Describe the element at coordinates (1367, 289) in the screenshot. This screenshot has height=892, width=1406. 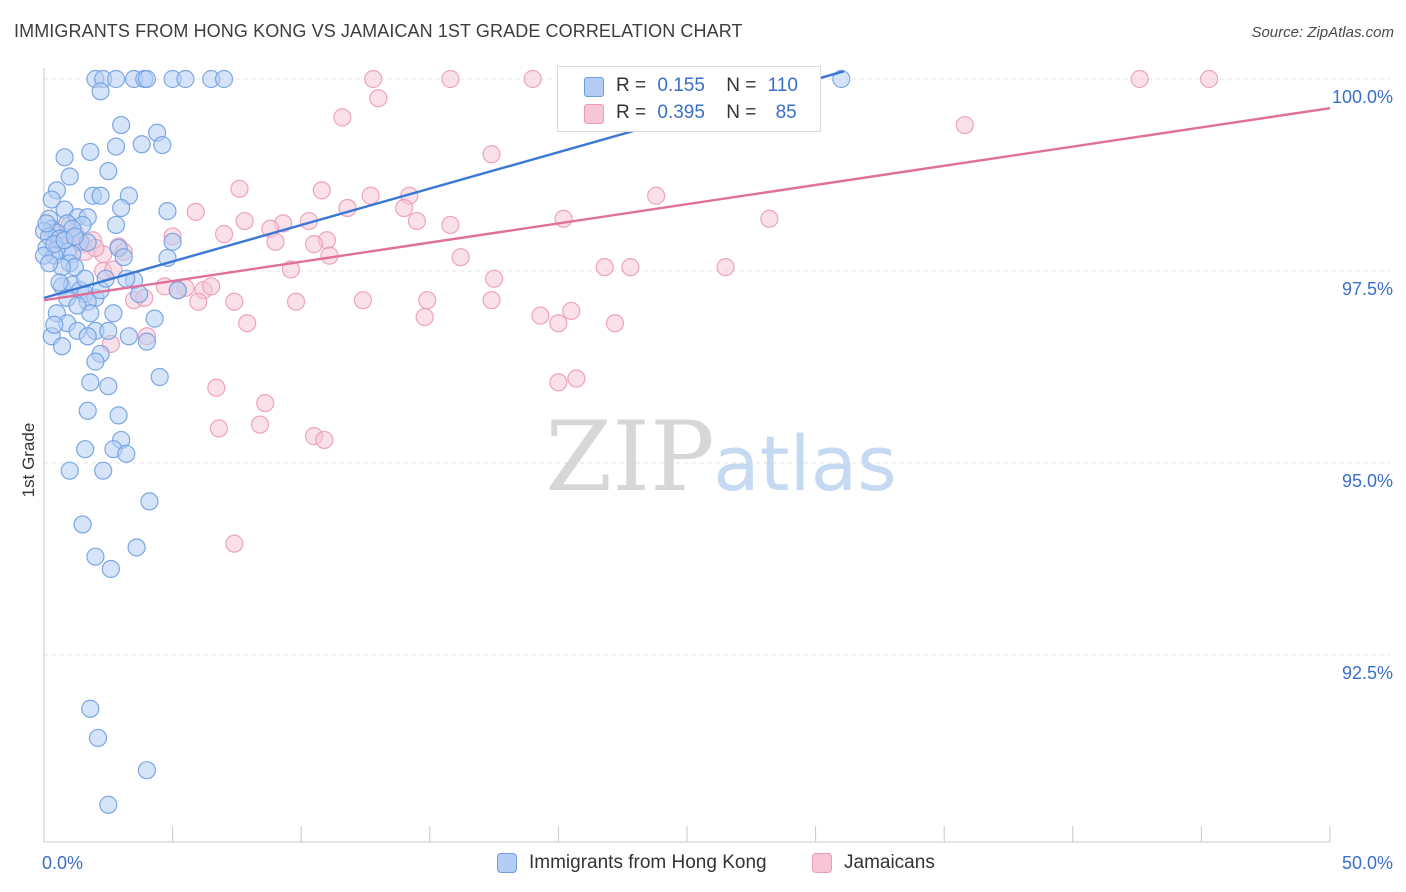
I see `y-tick-label: 97.5%` at that location.